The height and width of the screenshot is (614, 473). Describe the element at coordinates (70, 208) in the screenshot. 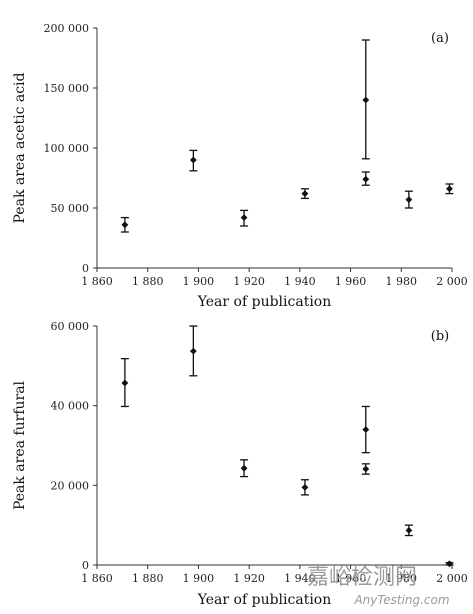

I see `y-tick-label: 50 000` at that location.